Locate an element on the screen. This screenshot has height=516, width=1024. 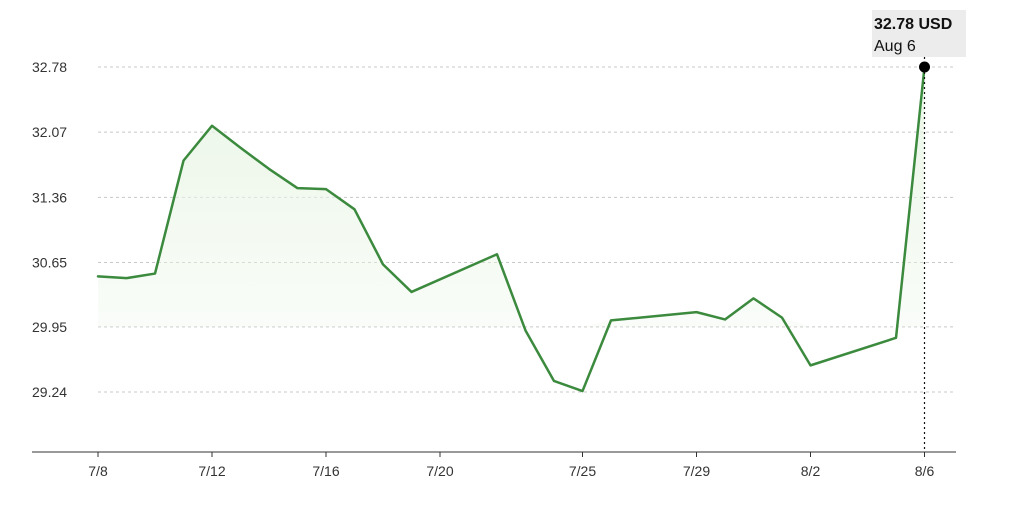
y-tick-label: 29.95 is located at coordinates (49, 327).